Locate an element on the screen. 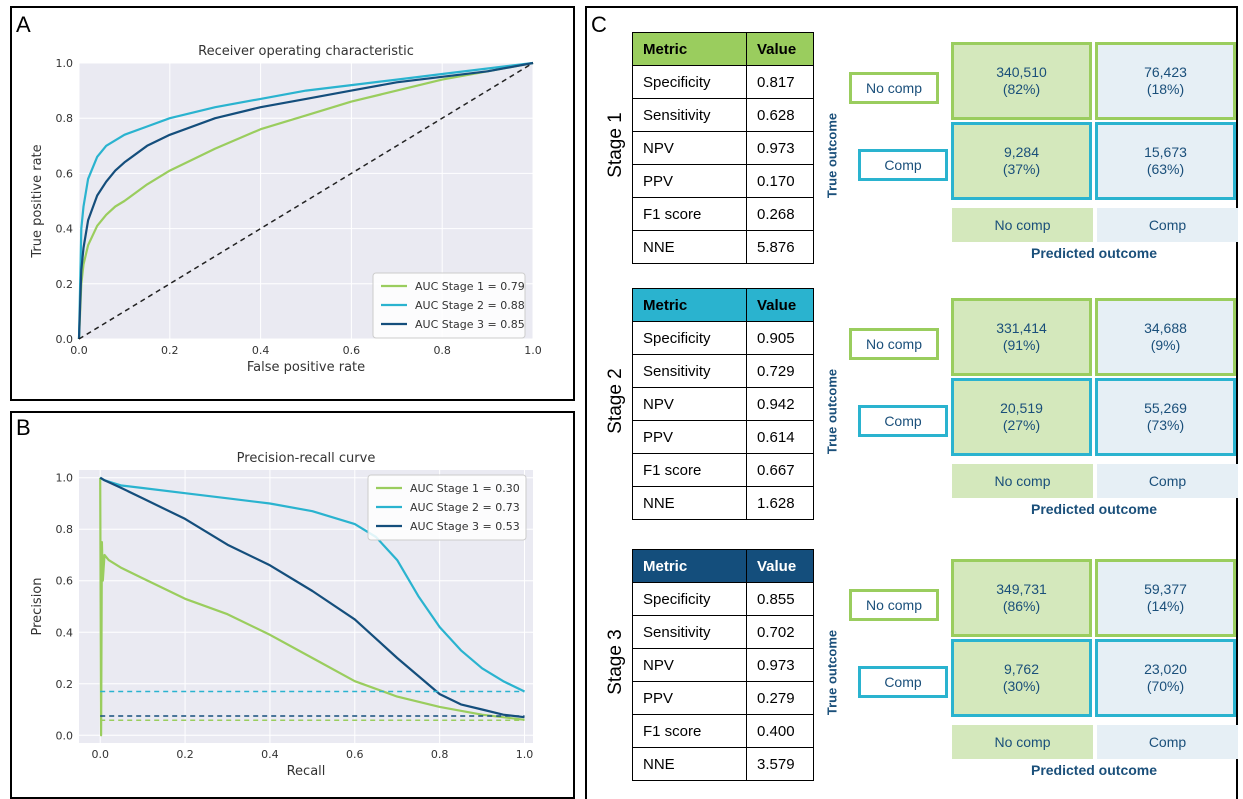  metric-row: PPV 0.170 is located at coordinates (723, 181).